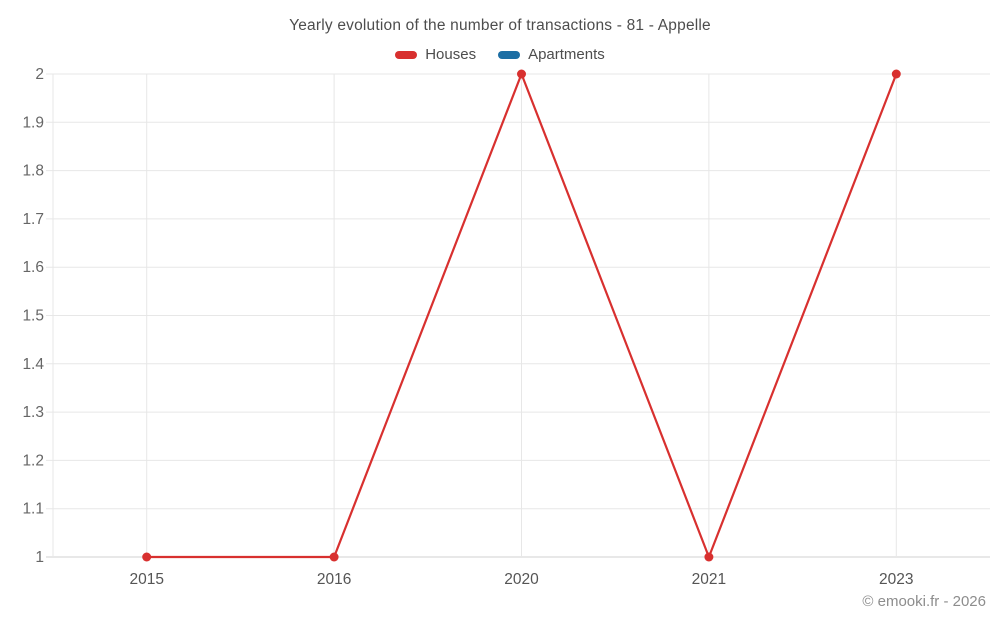 The width and height of the screenshot is (1000, 625). What do you see at coordinates (521, 74) in the screenshot?
I see `houses-point-2020` at bounding box center [521, 74].